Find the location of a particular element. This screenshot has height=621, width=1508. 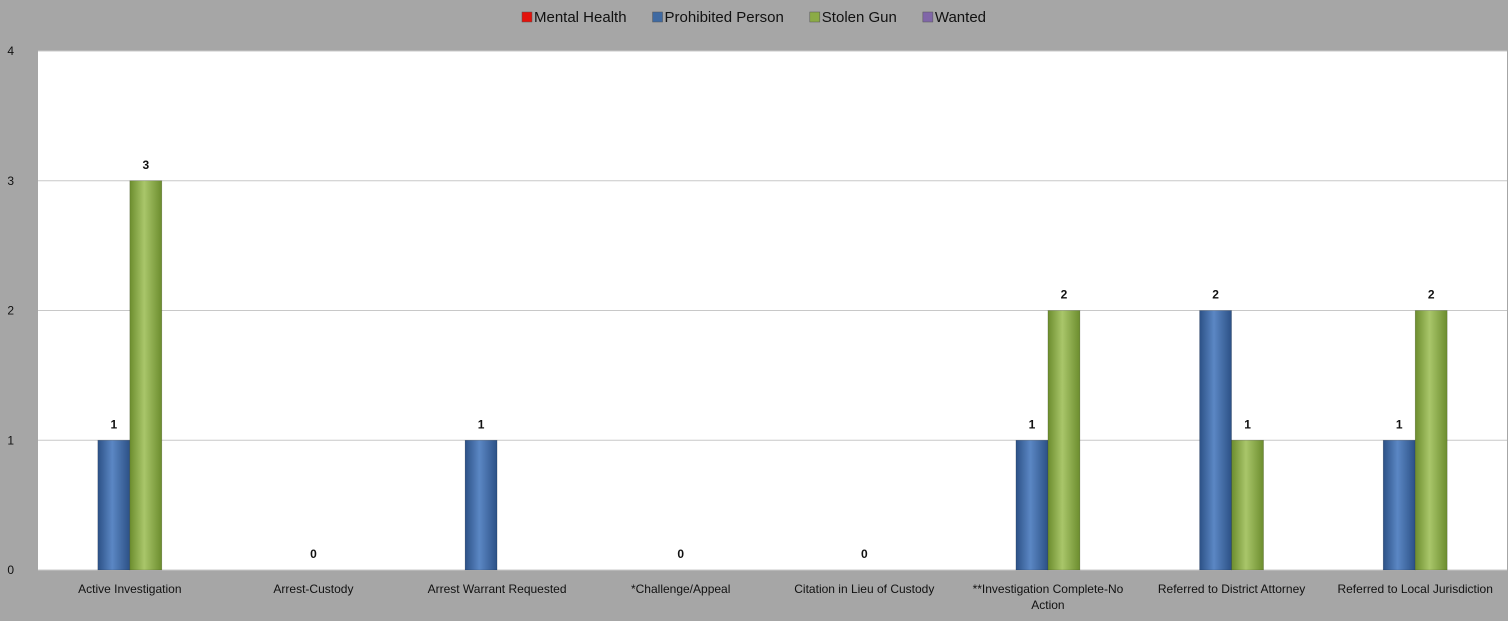

legend-label: Stolen Gun is located at coordinates (859, 17).